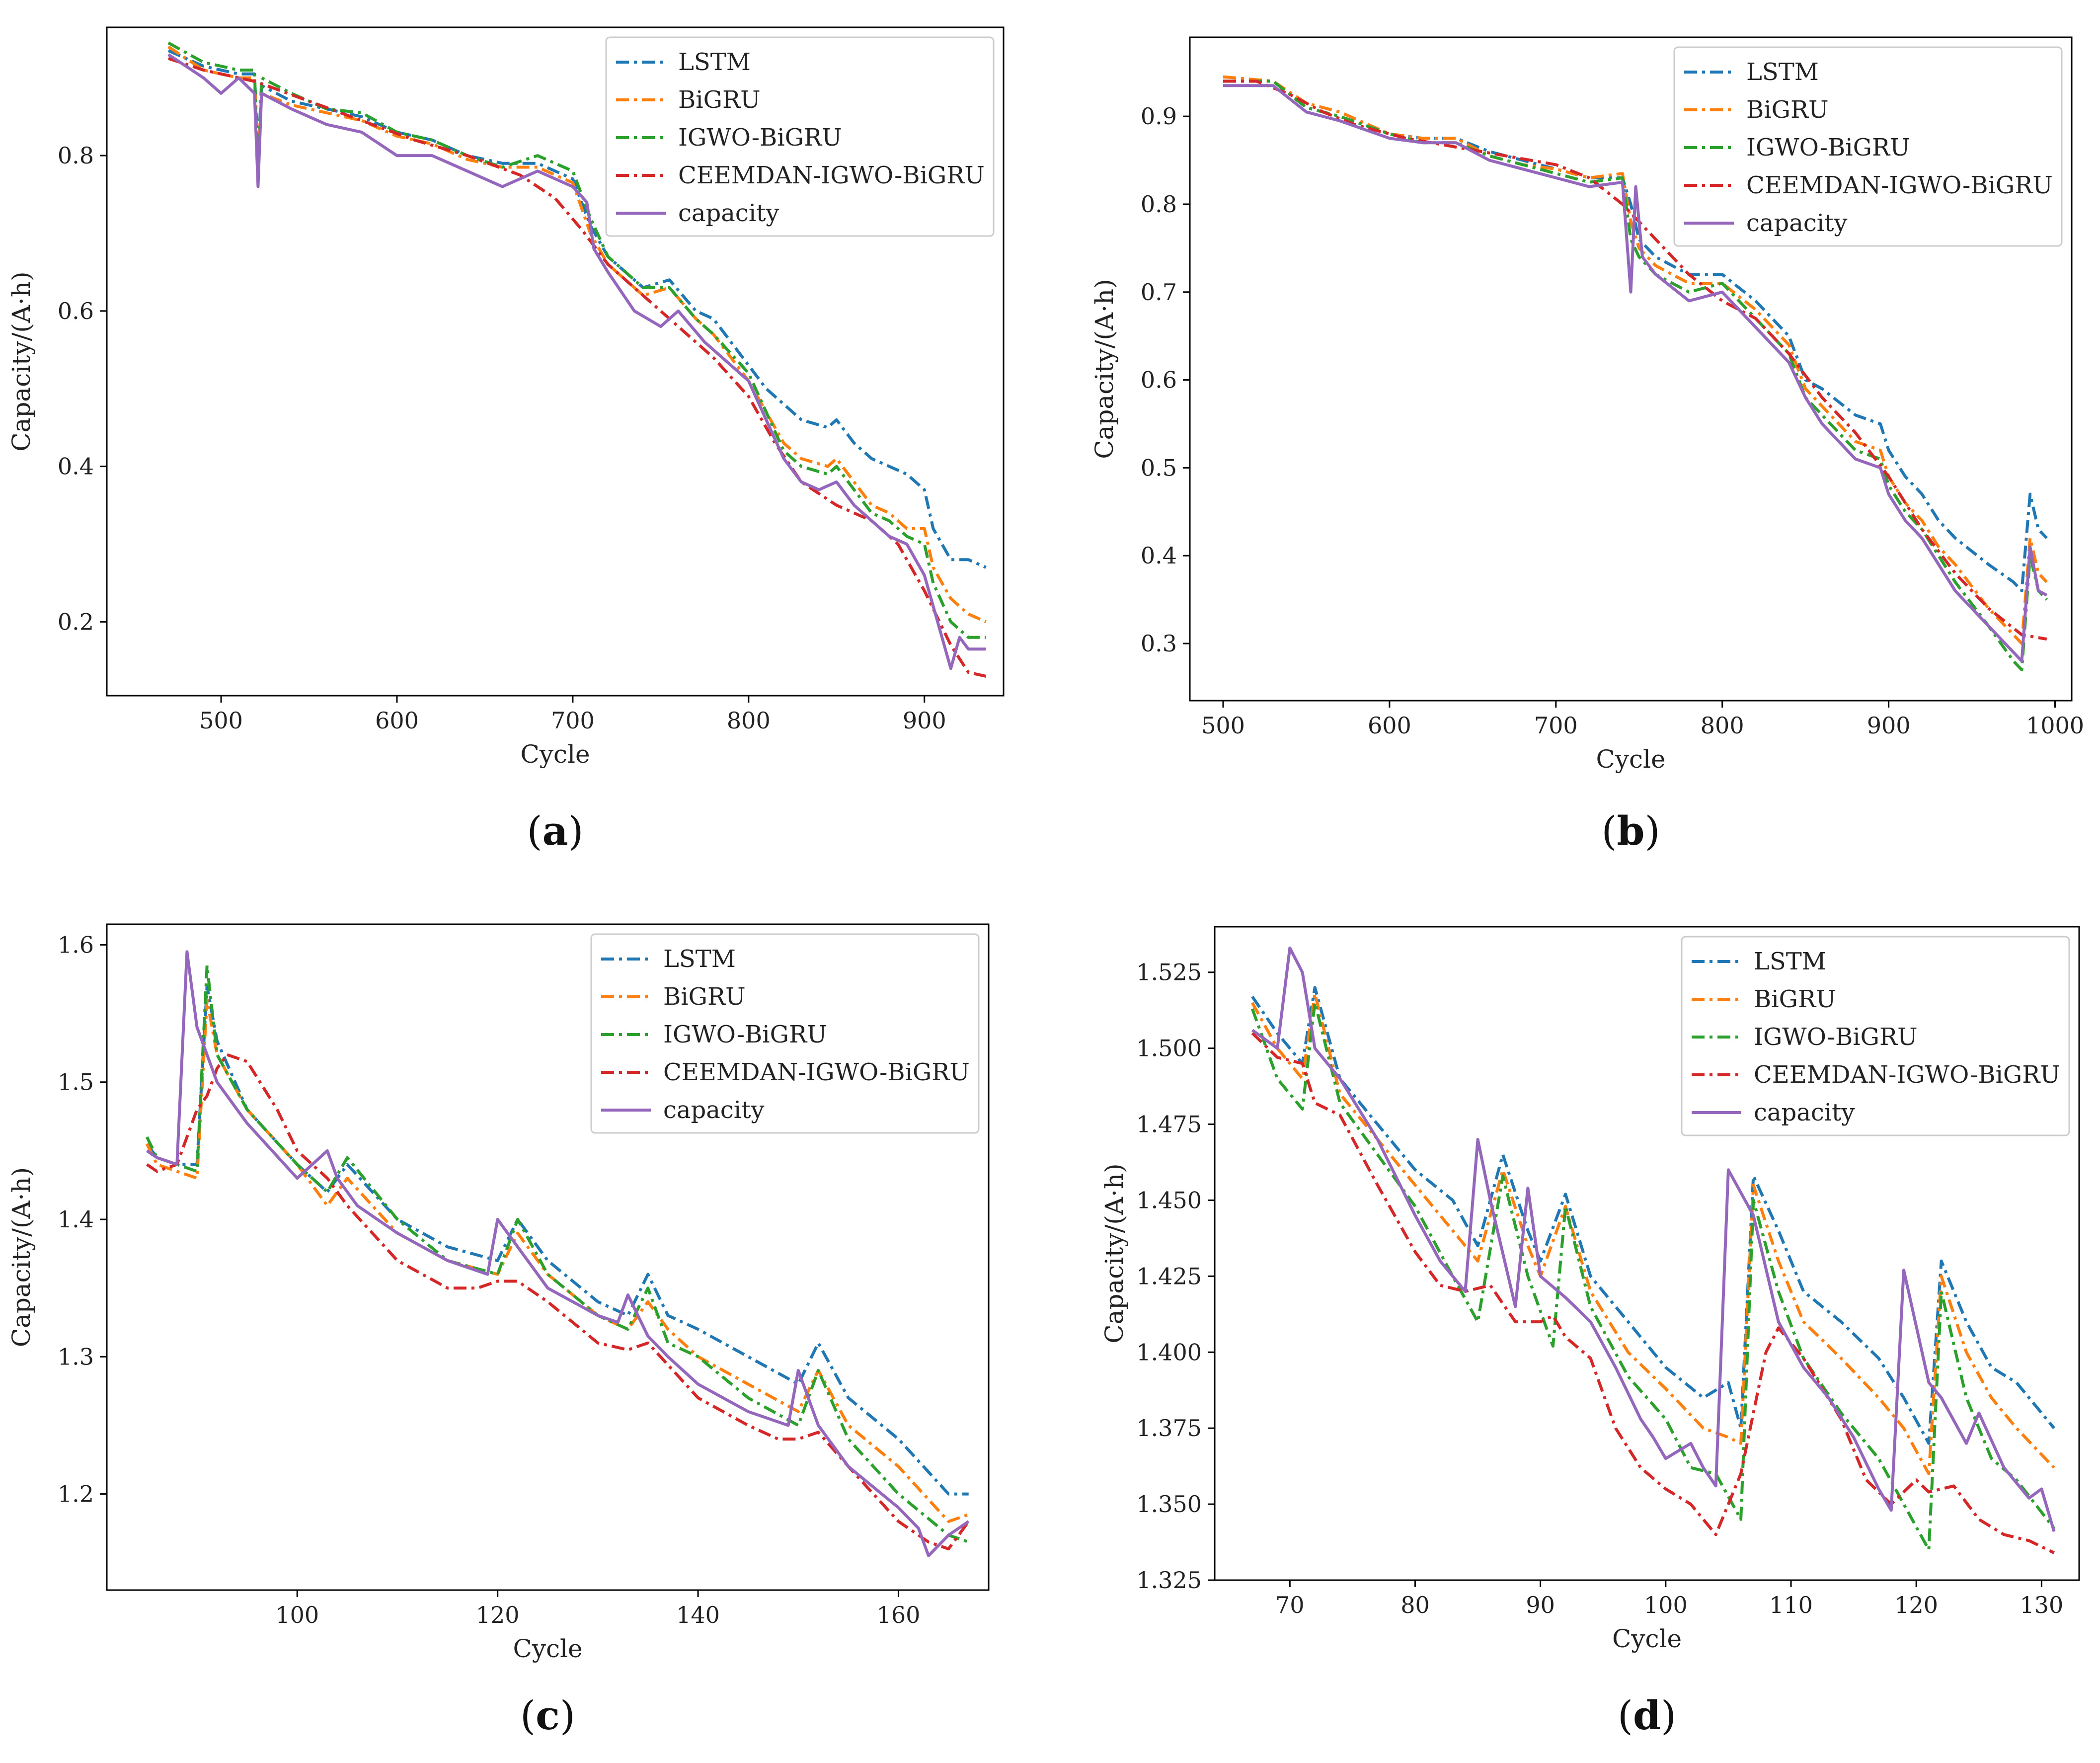  What do you see at coordinates (1169, 1048) in the screenshot?
I see `y-tick-label: 1.500` at bounding box center [1169, 1048].